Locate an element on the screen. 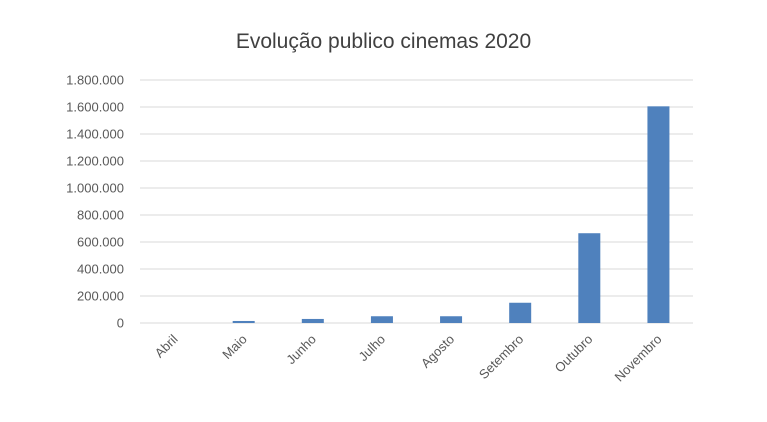 This screenshot has width=767, height=422. x-tick-label: Outubro is located at coordinates (574, 354).